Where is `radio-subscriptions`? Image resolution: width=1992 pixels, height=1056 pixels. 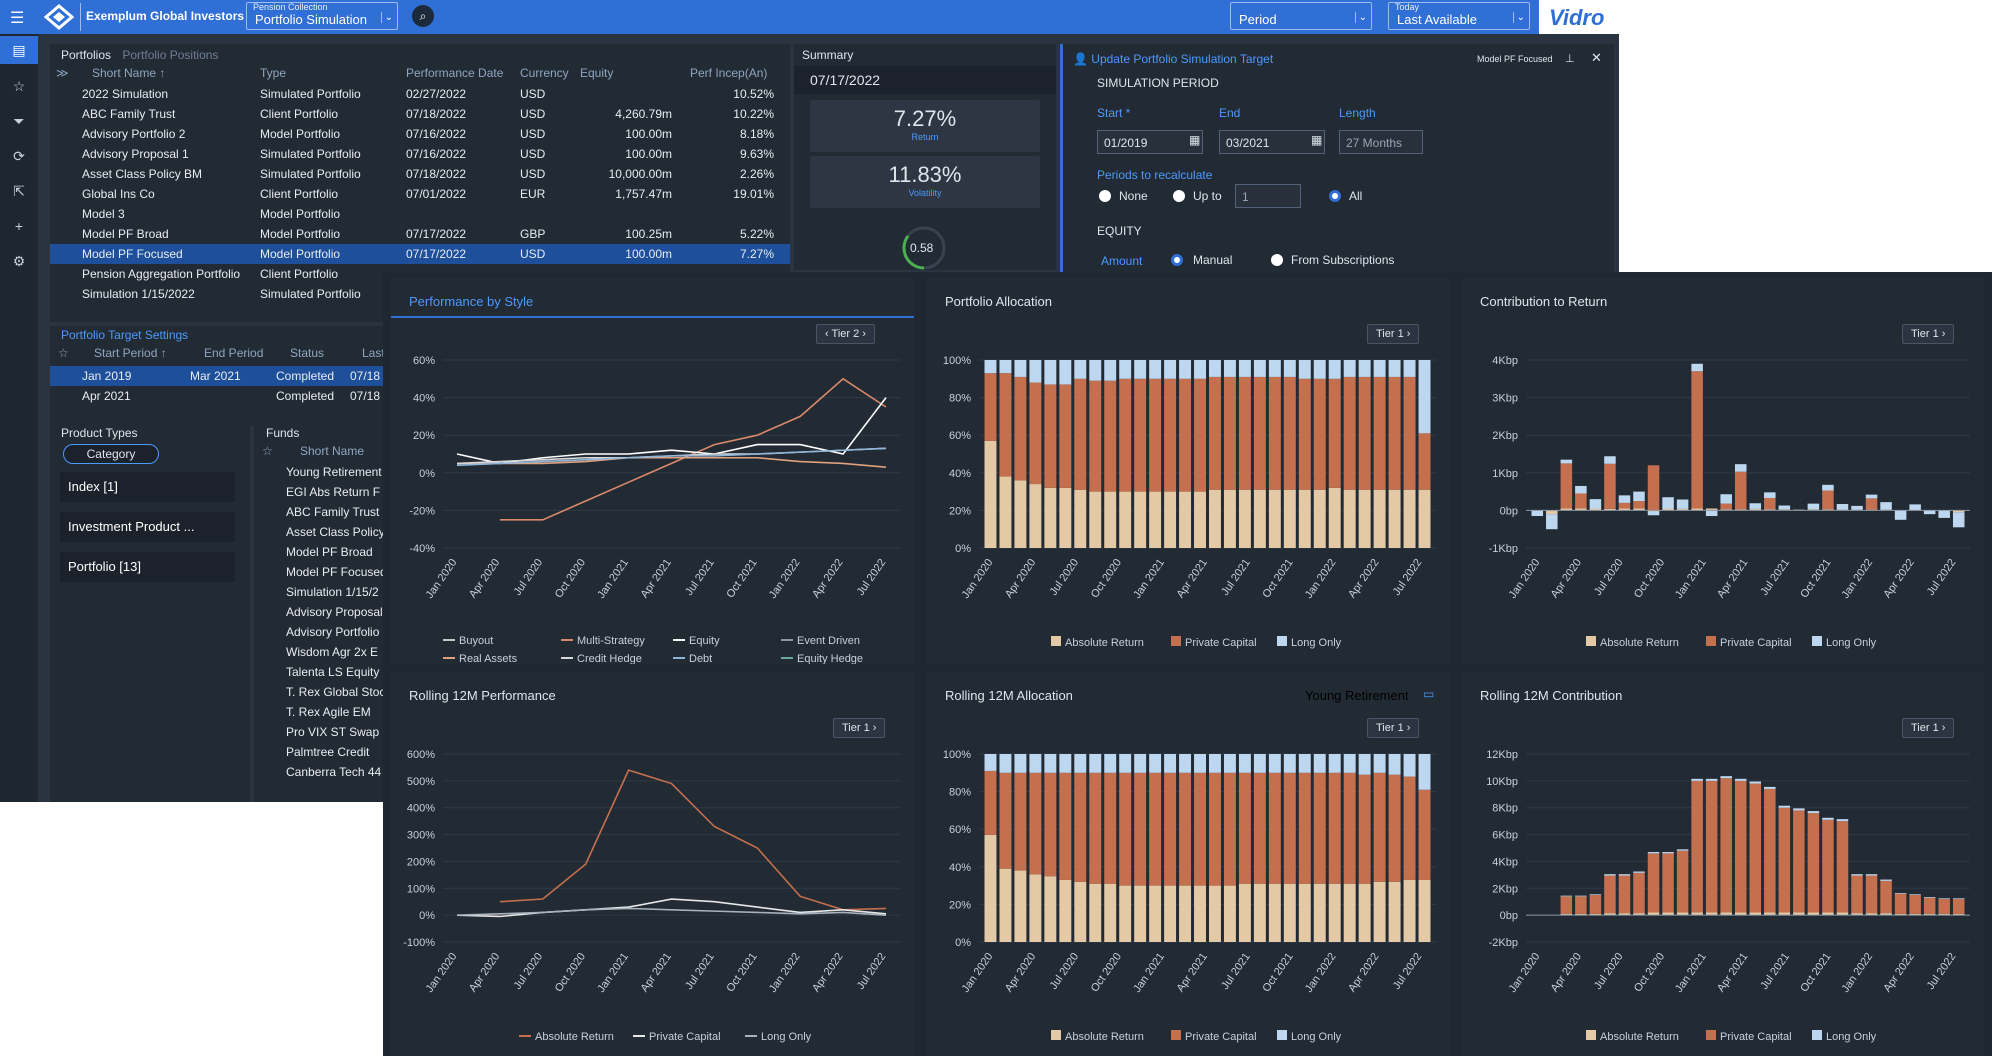 radio-subscriptions is located at coordinates (1277, 260).